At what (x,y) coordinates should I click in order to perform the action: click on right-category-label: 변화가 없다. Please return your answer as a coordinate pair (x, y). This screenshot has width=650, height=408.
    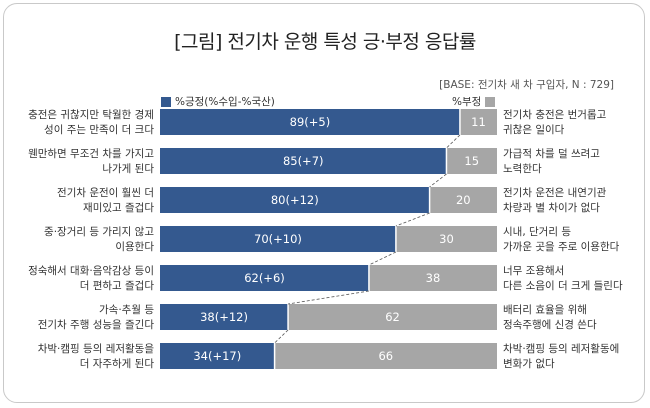
    Looking at the image, I should click on (529, 363).